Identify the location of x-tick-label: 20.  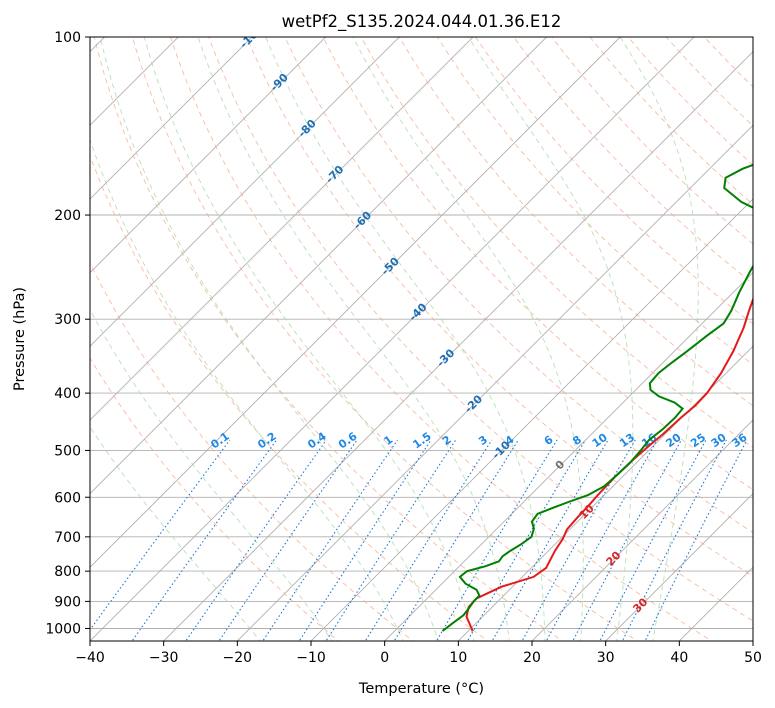
(532, 658).